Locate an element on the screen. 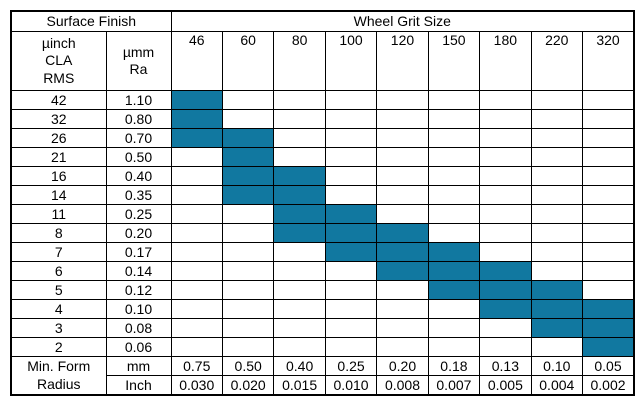 The width and height of the screenshot is (643, 409). finish-row-16: 16 0.40 is located at coordinates (322, 176).